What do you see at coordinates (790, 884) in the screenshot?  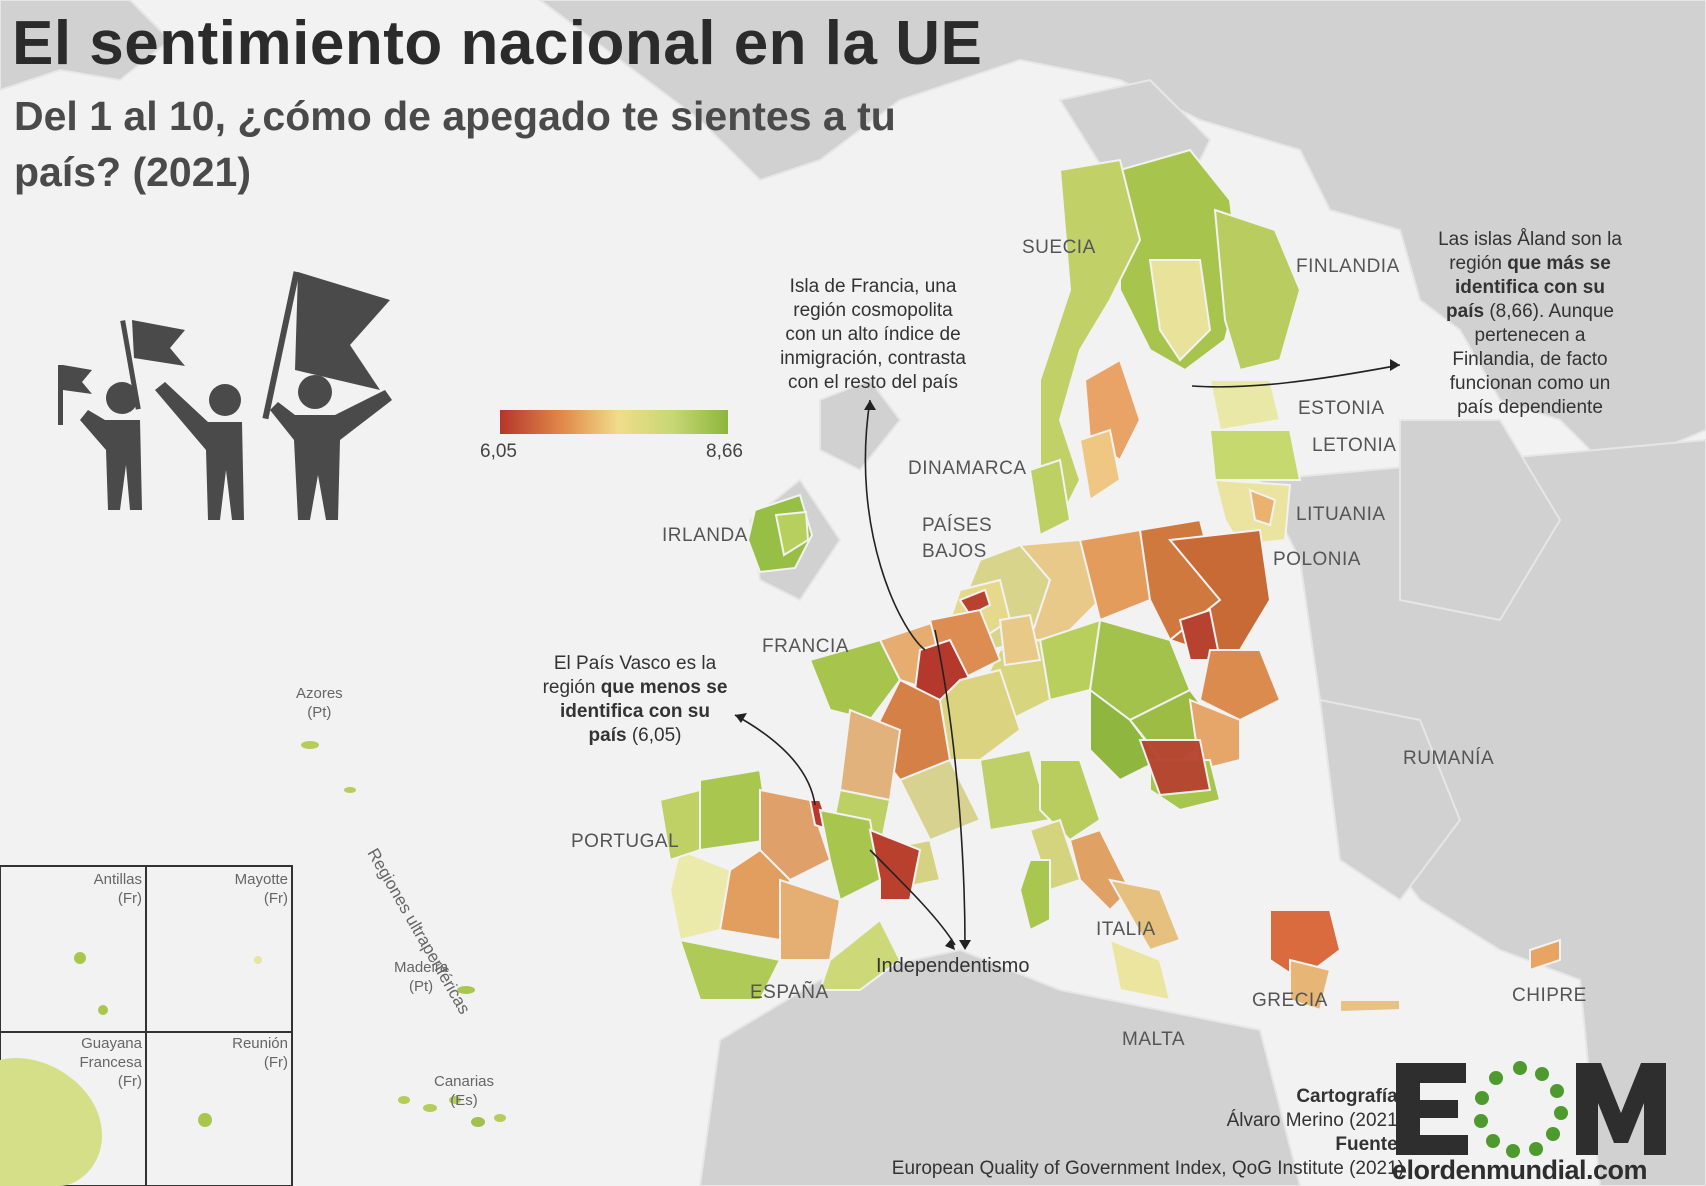 I see `iberia-regions` at bounding box center [790, 884].